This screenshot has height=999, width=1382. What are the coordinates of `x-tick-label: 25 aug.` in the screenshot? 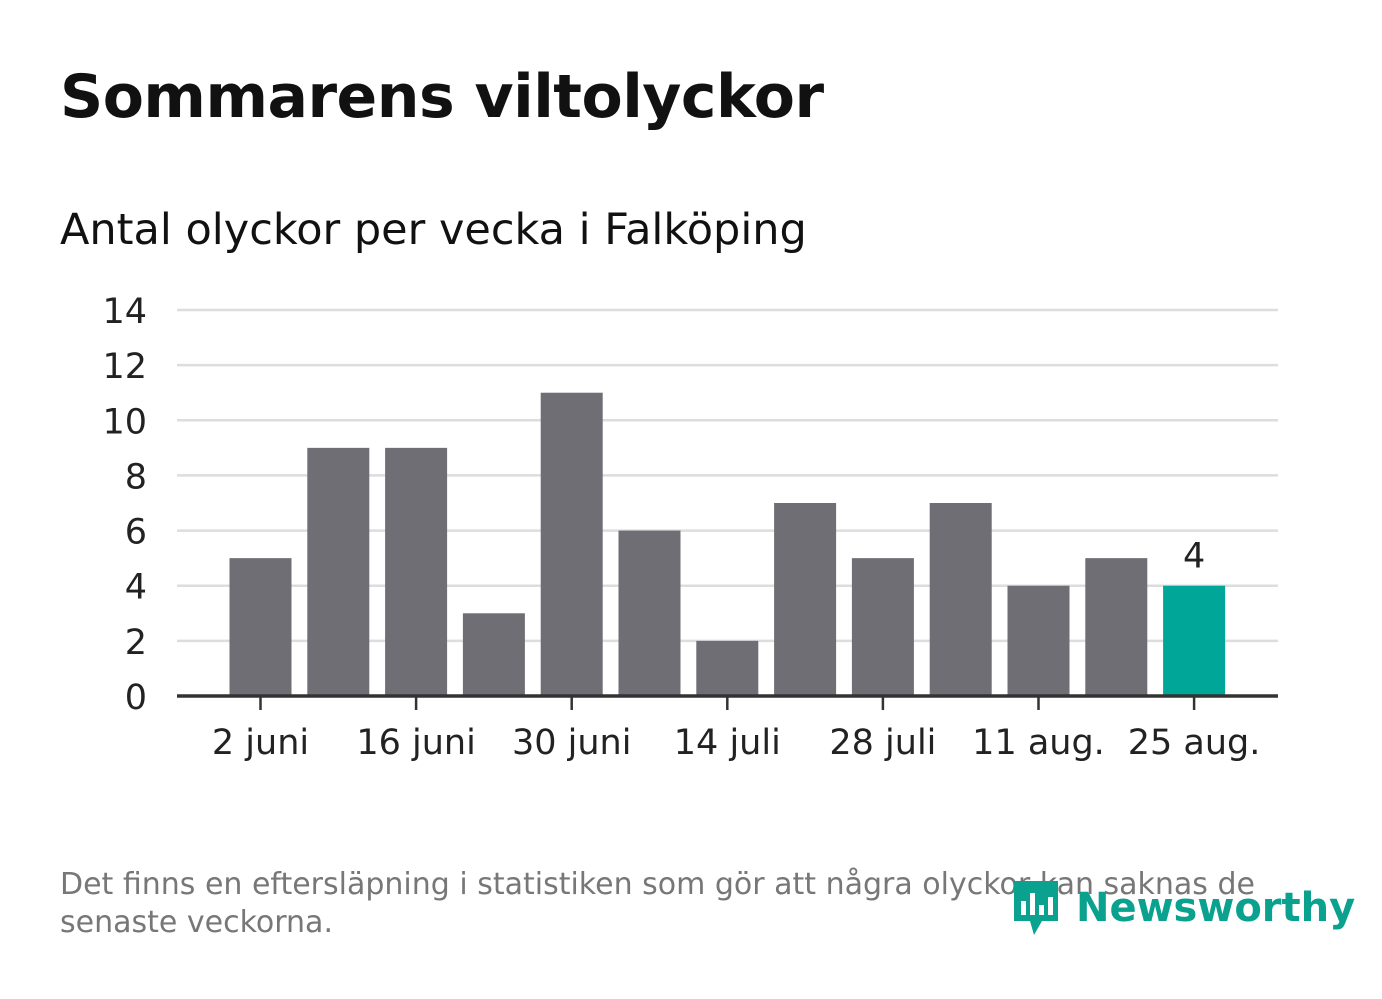 It's located at (1194, 743).